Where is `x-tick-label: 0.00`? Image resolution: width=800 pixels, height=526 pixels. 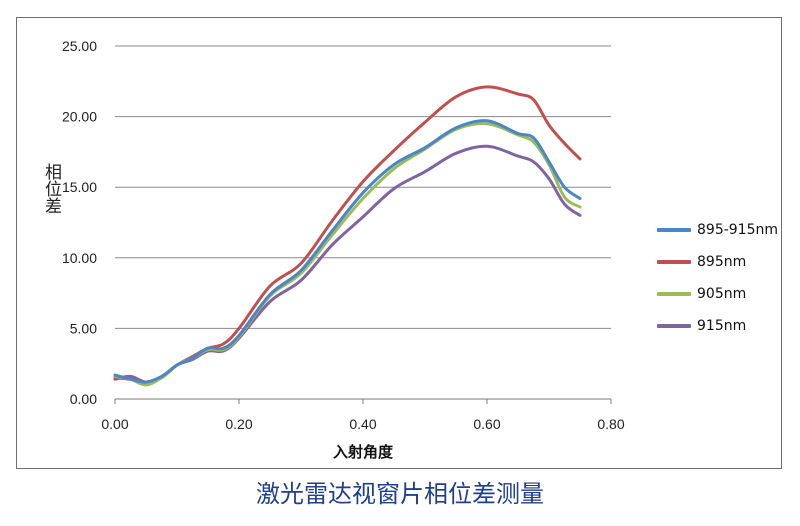 x-tick-label: 0.00 is located at coordinates (114, 424).